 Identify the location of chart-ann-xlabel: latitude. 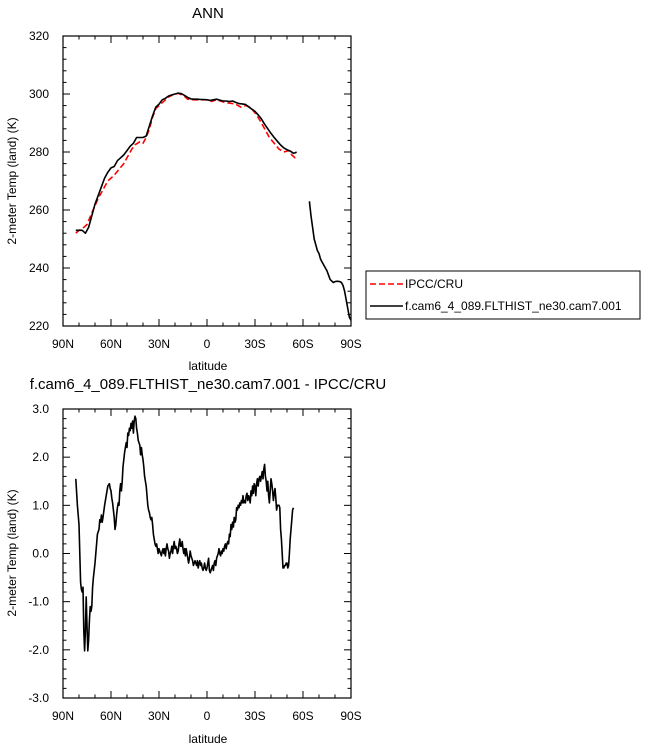
(208, 366).